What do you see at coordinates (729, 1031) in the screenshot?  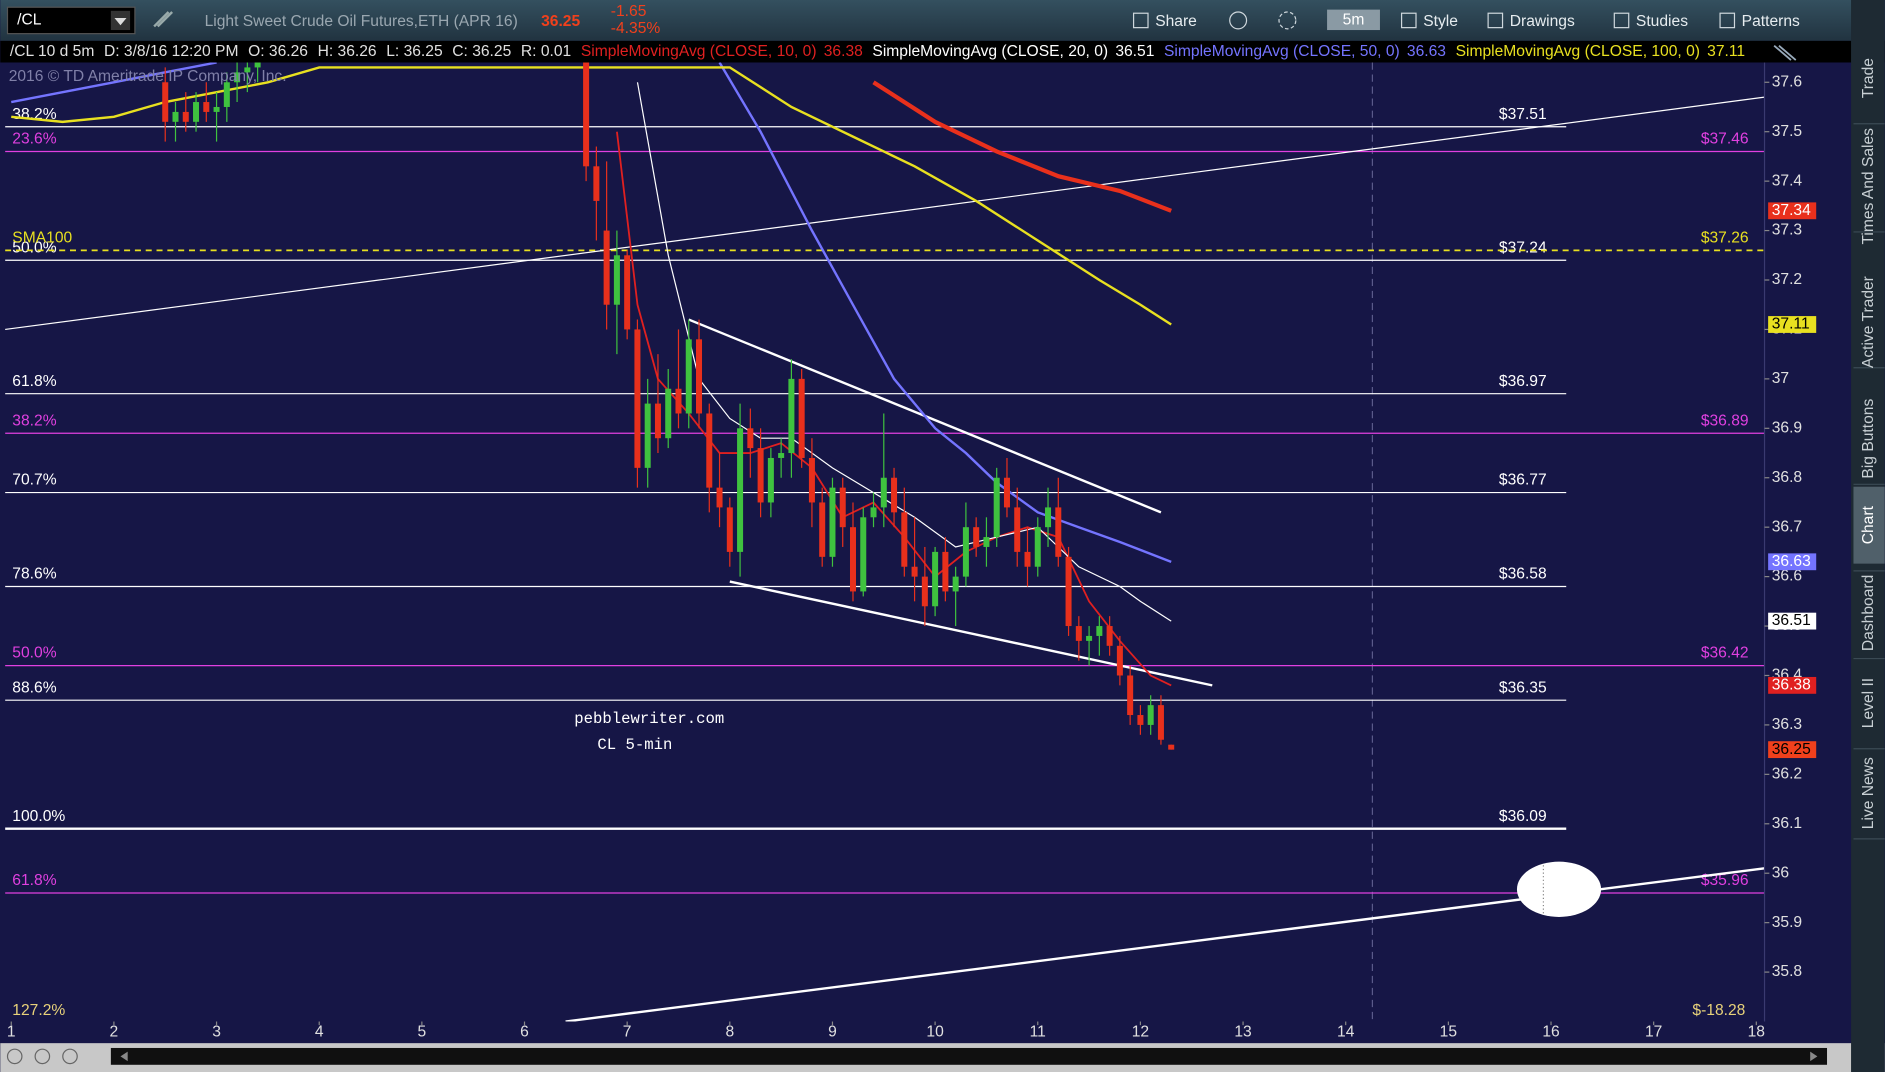 I see `x-tick-label: 8` at bounding box center [729, 1031].